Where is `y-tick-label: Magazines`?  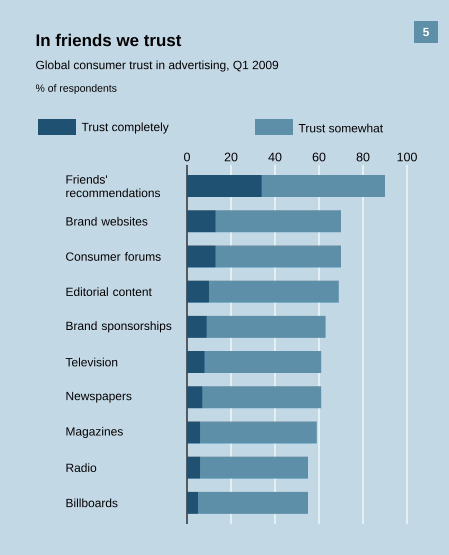
y-tick-label: Magazines is located at coordinates (94, 432).